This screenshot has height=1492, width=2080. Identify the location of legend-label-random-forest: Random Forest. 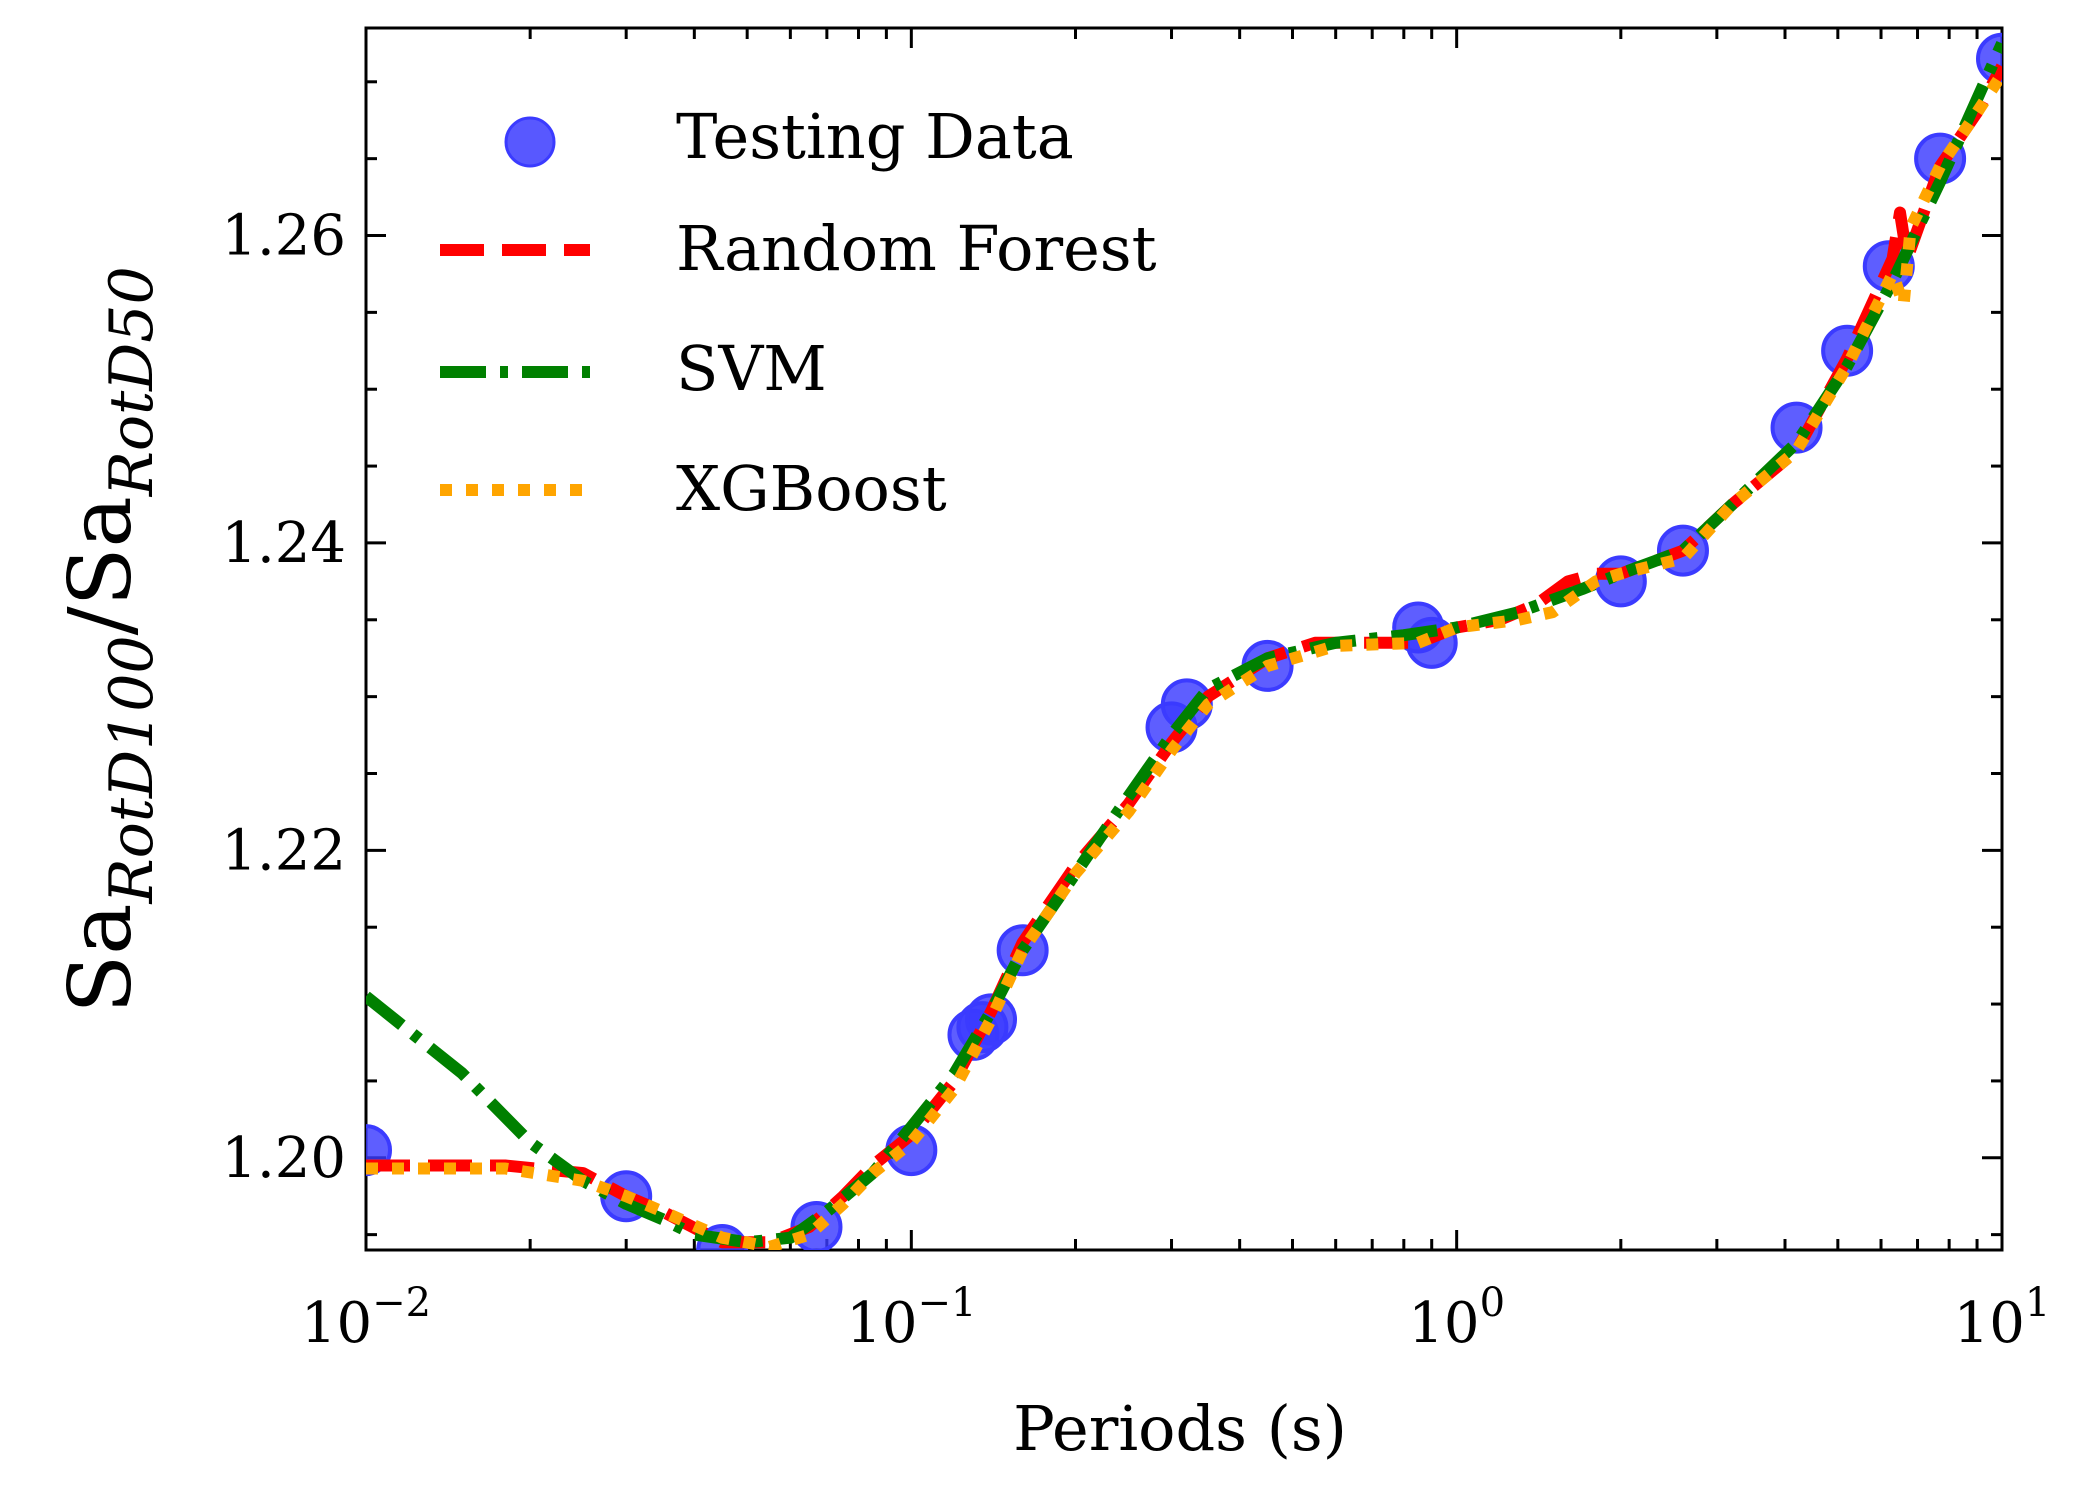
(916, 248).